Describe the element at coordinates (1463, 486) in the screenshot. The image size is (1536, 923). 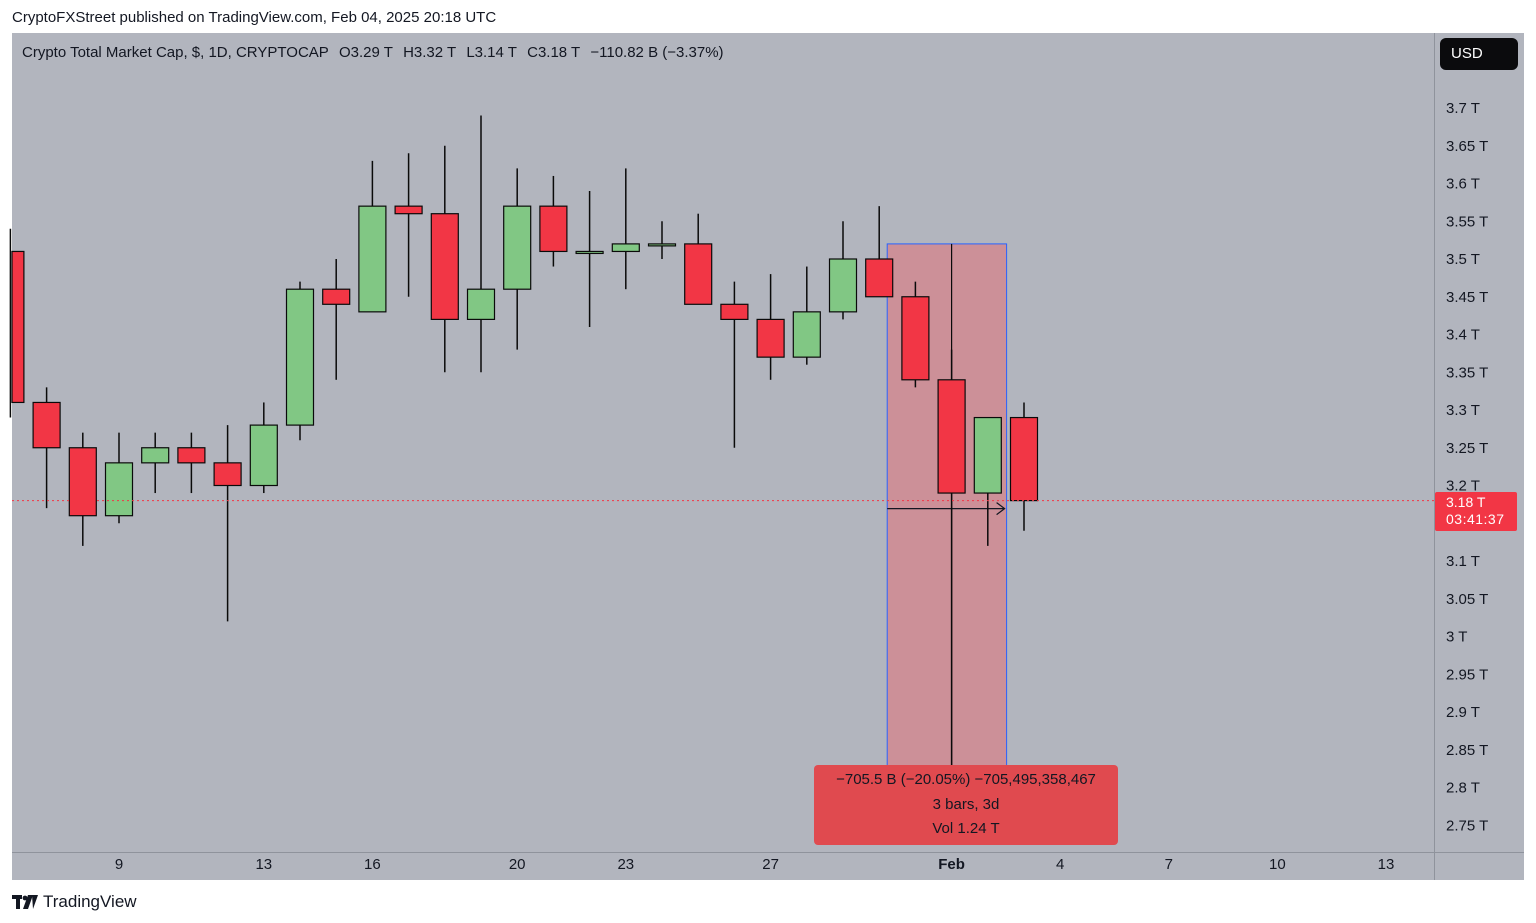
I see `y-tick-label: 3.2 T` at that location.